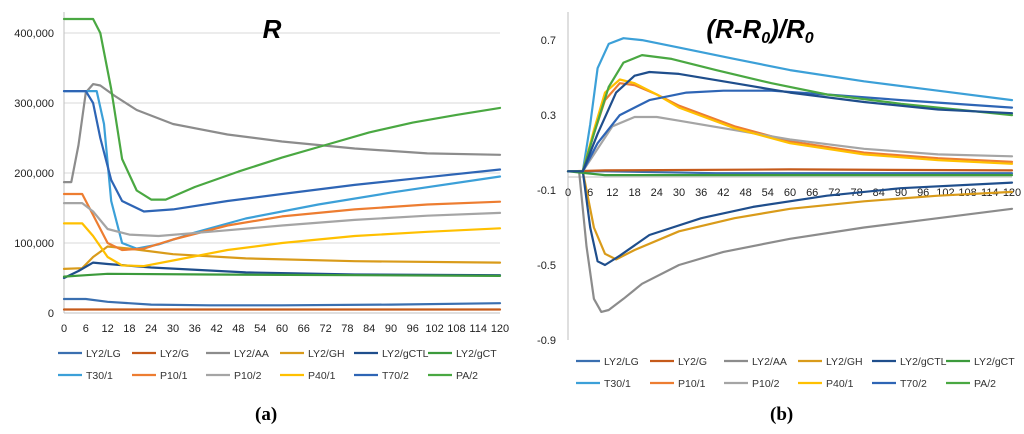  Describe the element at coordinates (478, 329) in the screenshot. I see `x-tick-label: 114` at that location.